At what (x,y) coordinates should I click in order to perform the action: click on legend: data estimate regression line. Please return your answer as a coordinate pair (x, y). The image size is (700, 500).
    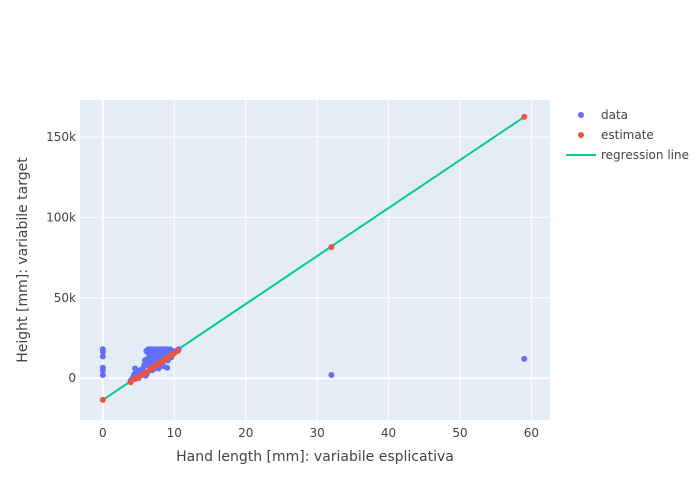
    Looking at the image, I should click on (627, 135).